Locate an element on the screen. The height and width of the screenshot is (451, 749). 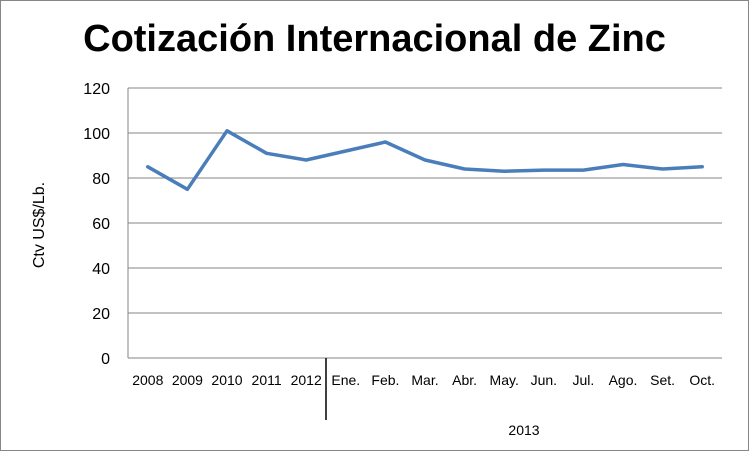
x-tick-label: 2008 is located at coordinates (147, 380).